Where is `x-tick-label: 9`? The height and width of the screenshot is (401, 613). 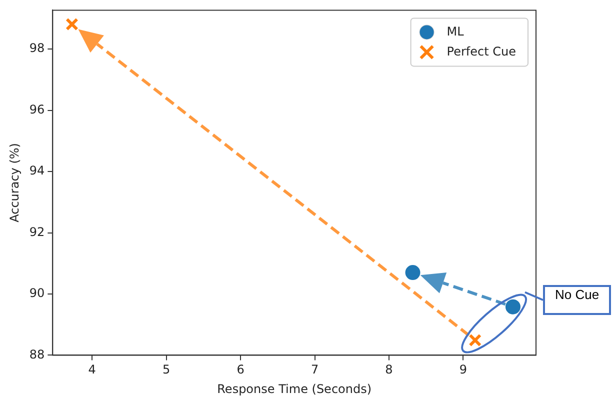 x-tick-label: 9 is located at coordinates (463, 369).